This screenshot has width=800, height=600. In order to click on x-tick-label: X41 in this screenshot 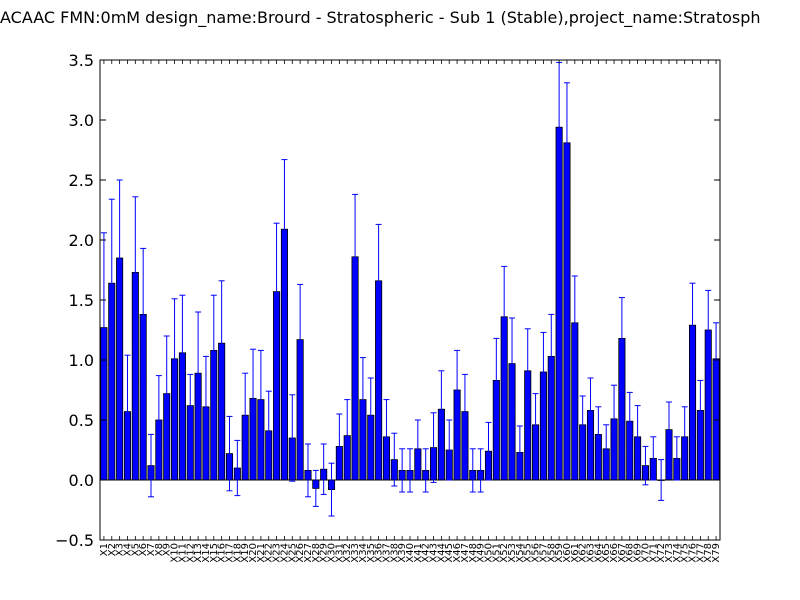, I will do `click(418, 553)`.